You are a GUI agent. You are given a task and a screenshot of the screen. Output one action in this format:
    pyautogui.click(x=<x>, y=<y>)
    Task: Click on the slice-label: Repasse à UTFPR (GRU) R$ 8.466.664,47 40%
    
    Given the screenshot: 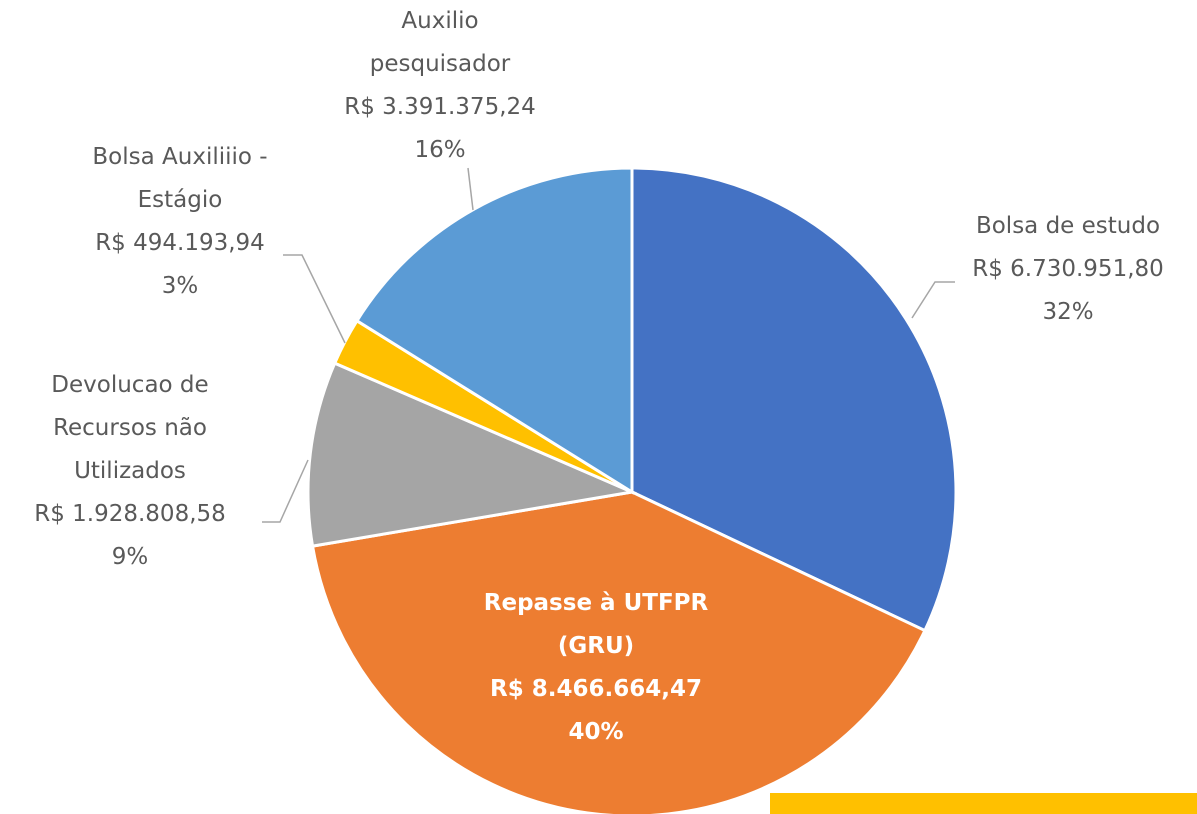 What is the action you would take?
    pyautogui.click(x=596, y=668)
    